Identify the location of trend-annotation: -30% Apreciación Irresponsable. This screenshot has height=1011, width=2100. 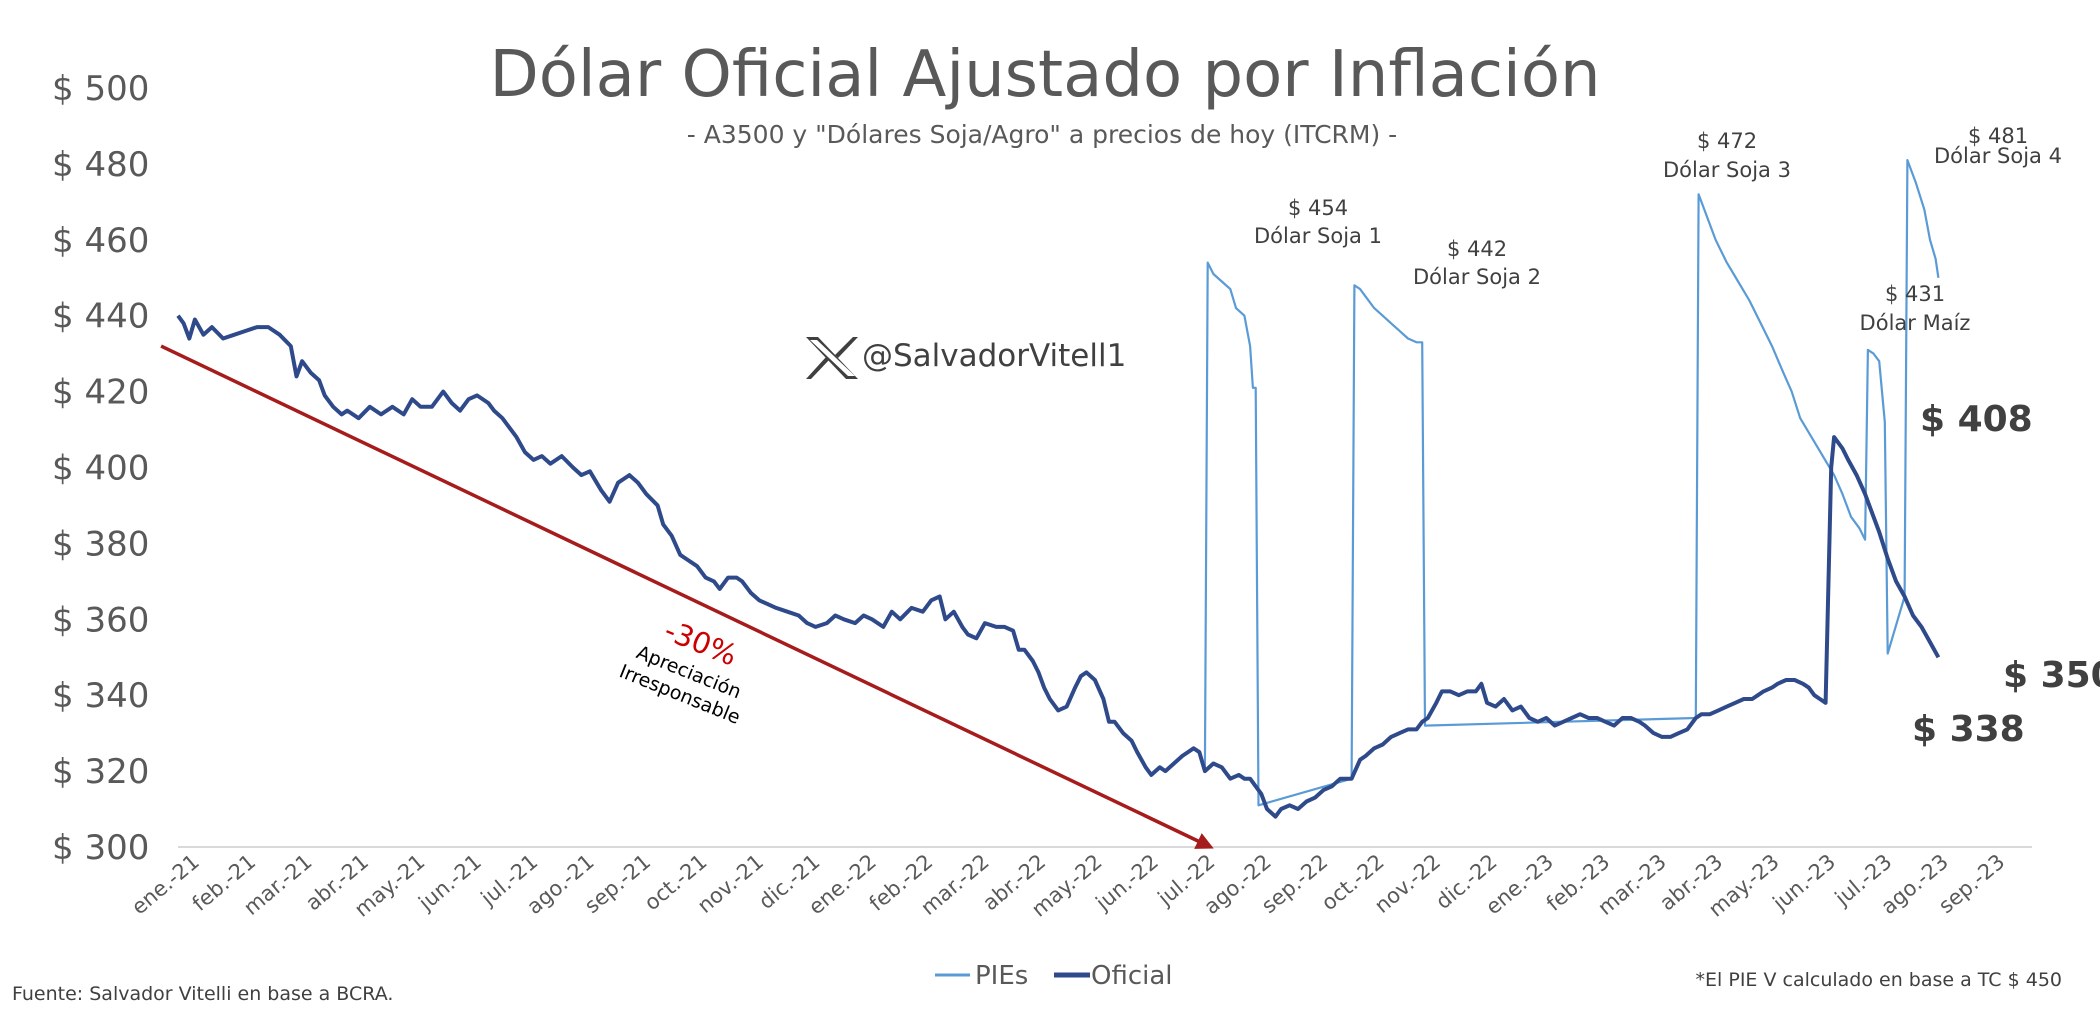
(680, 671).